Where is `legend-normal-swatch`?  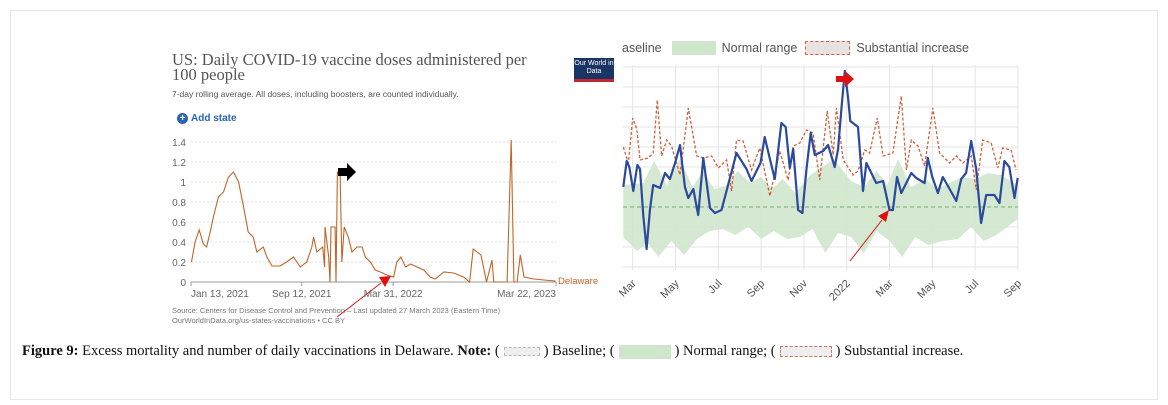 legend-normal-swatch is located at coordinates (693, 48).